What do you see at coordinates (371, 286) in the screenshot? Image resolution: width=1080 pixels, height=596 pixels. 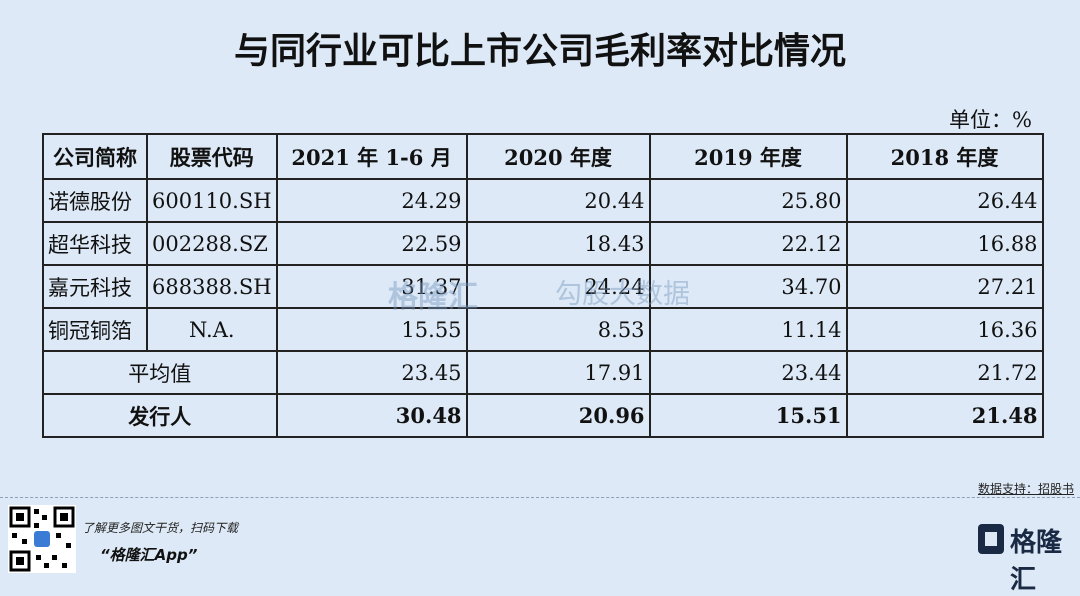 I see `table-cell: 31.37` at bounding box center [371, 286].